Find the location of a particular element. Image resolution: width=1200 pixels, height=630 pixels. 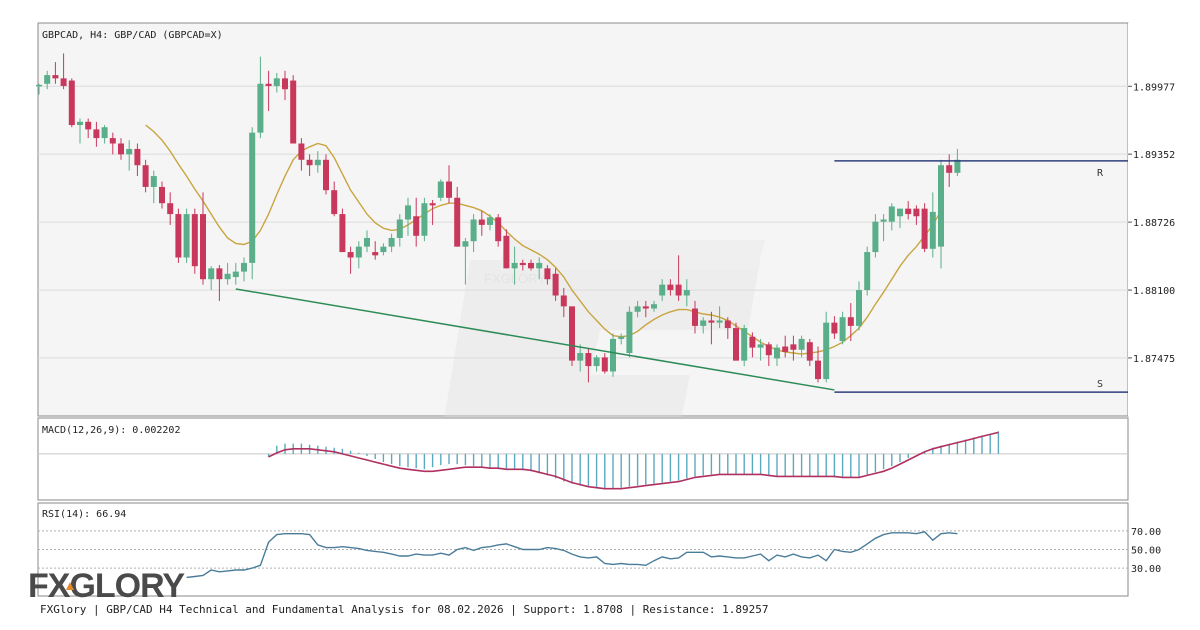

macd-layer is located at coordinates (583, 460).